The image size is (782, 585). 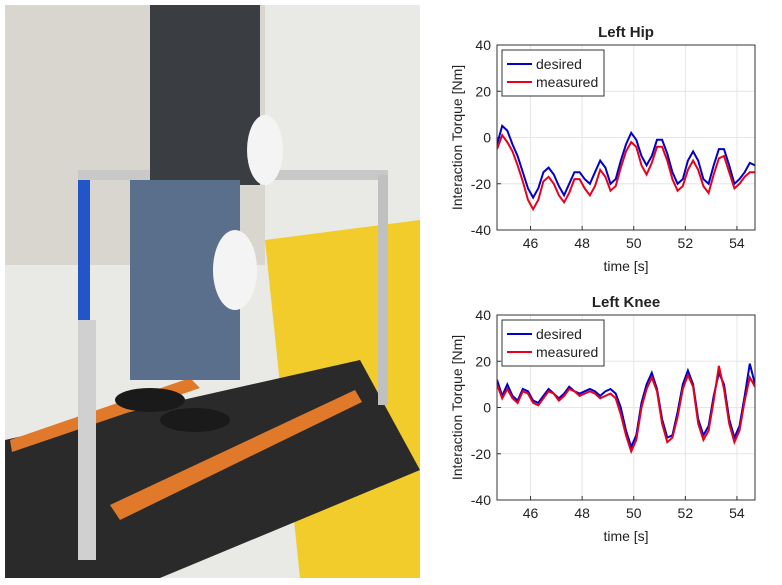 I want to click on chart-title: Left Knee, so click(x=626, y=302).